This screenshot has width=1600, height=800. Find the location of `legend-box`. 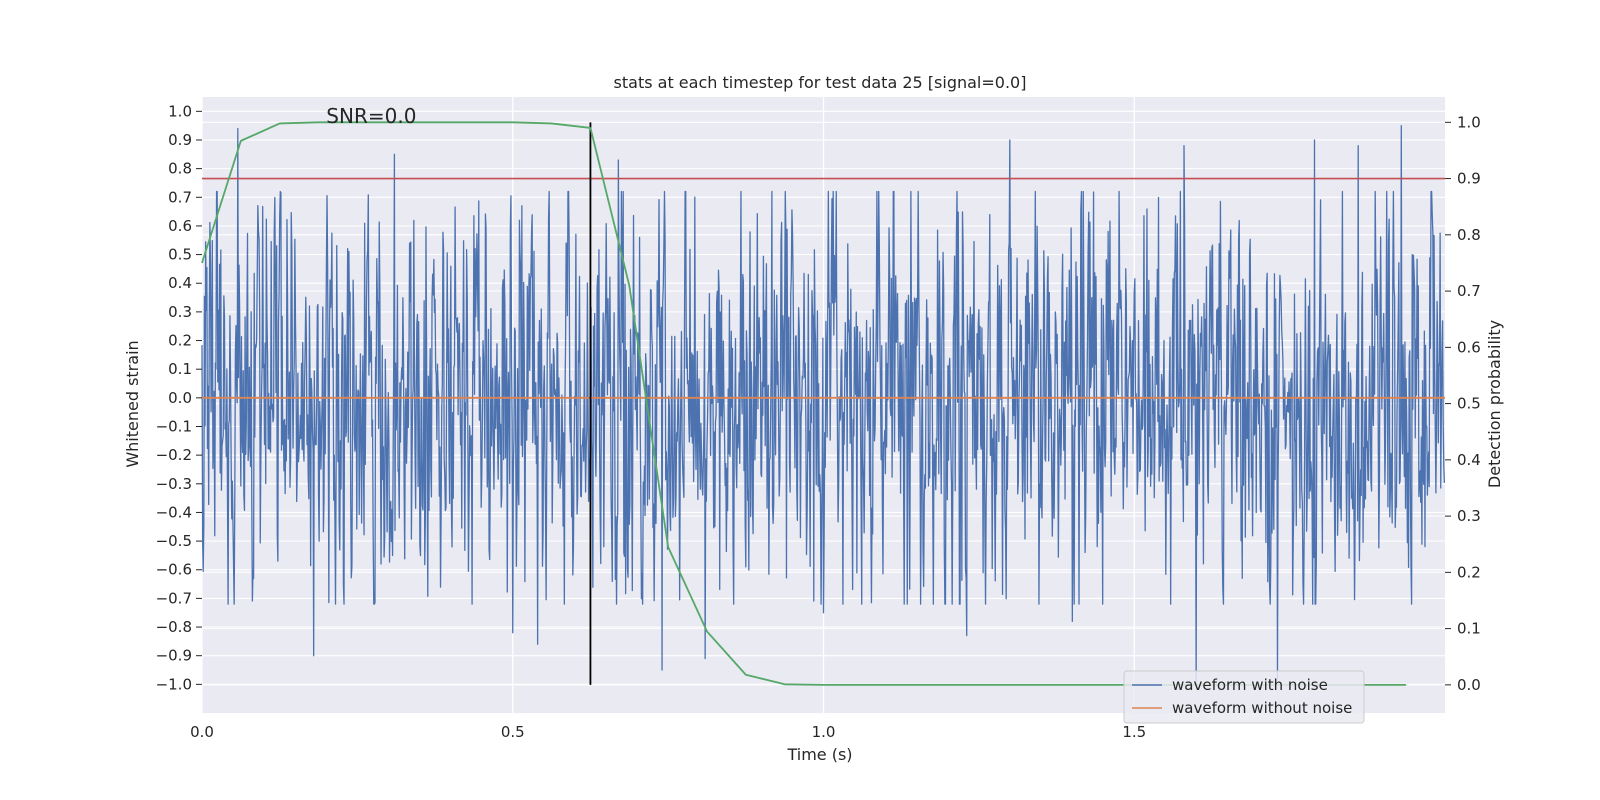

legend-box is located at coordinates (1244, 697).